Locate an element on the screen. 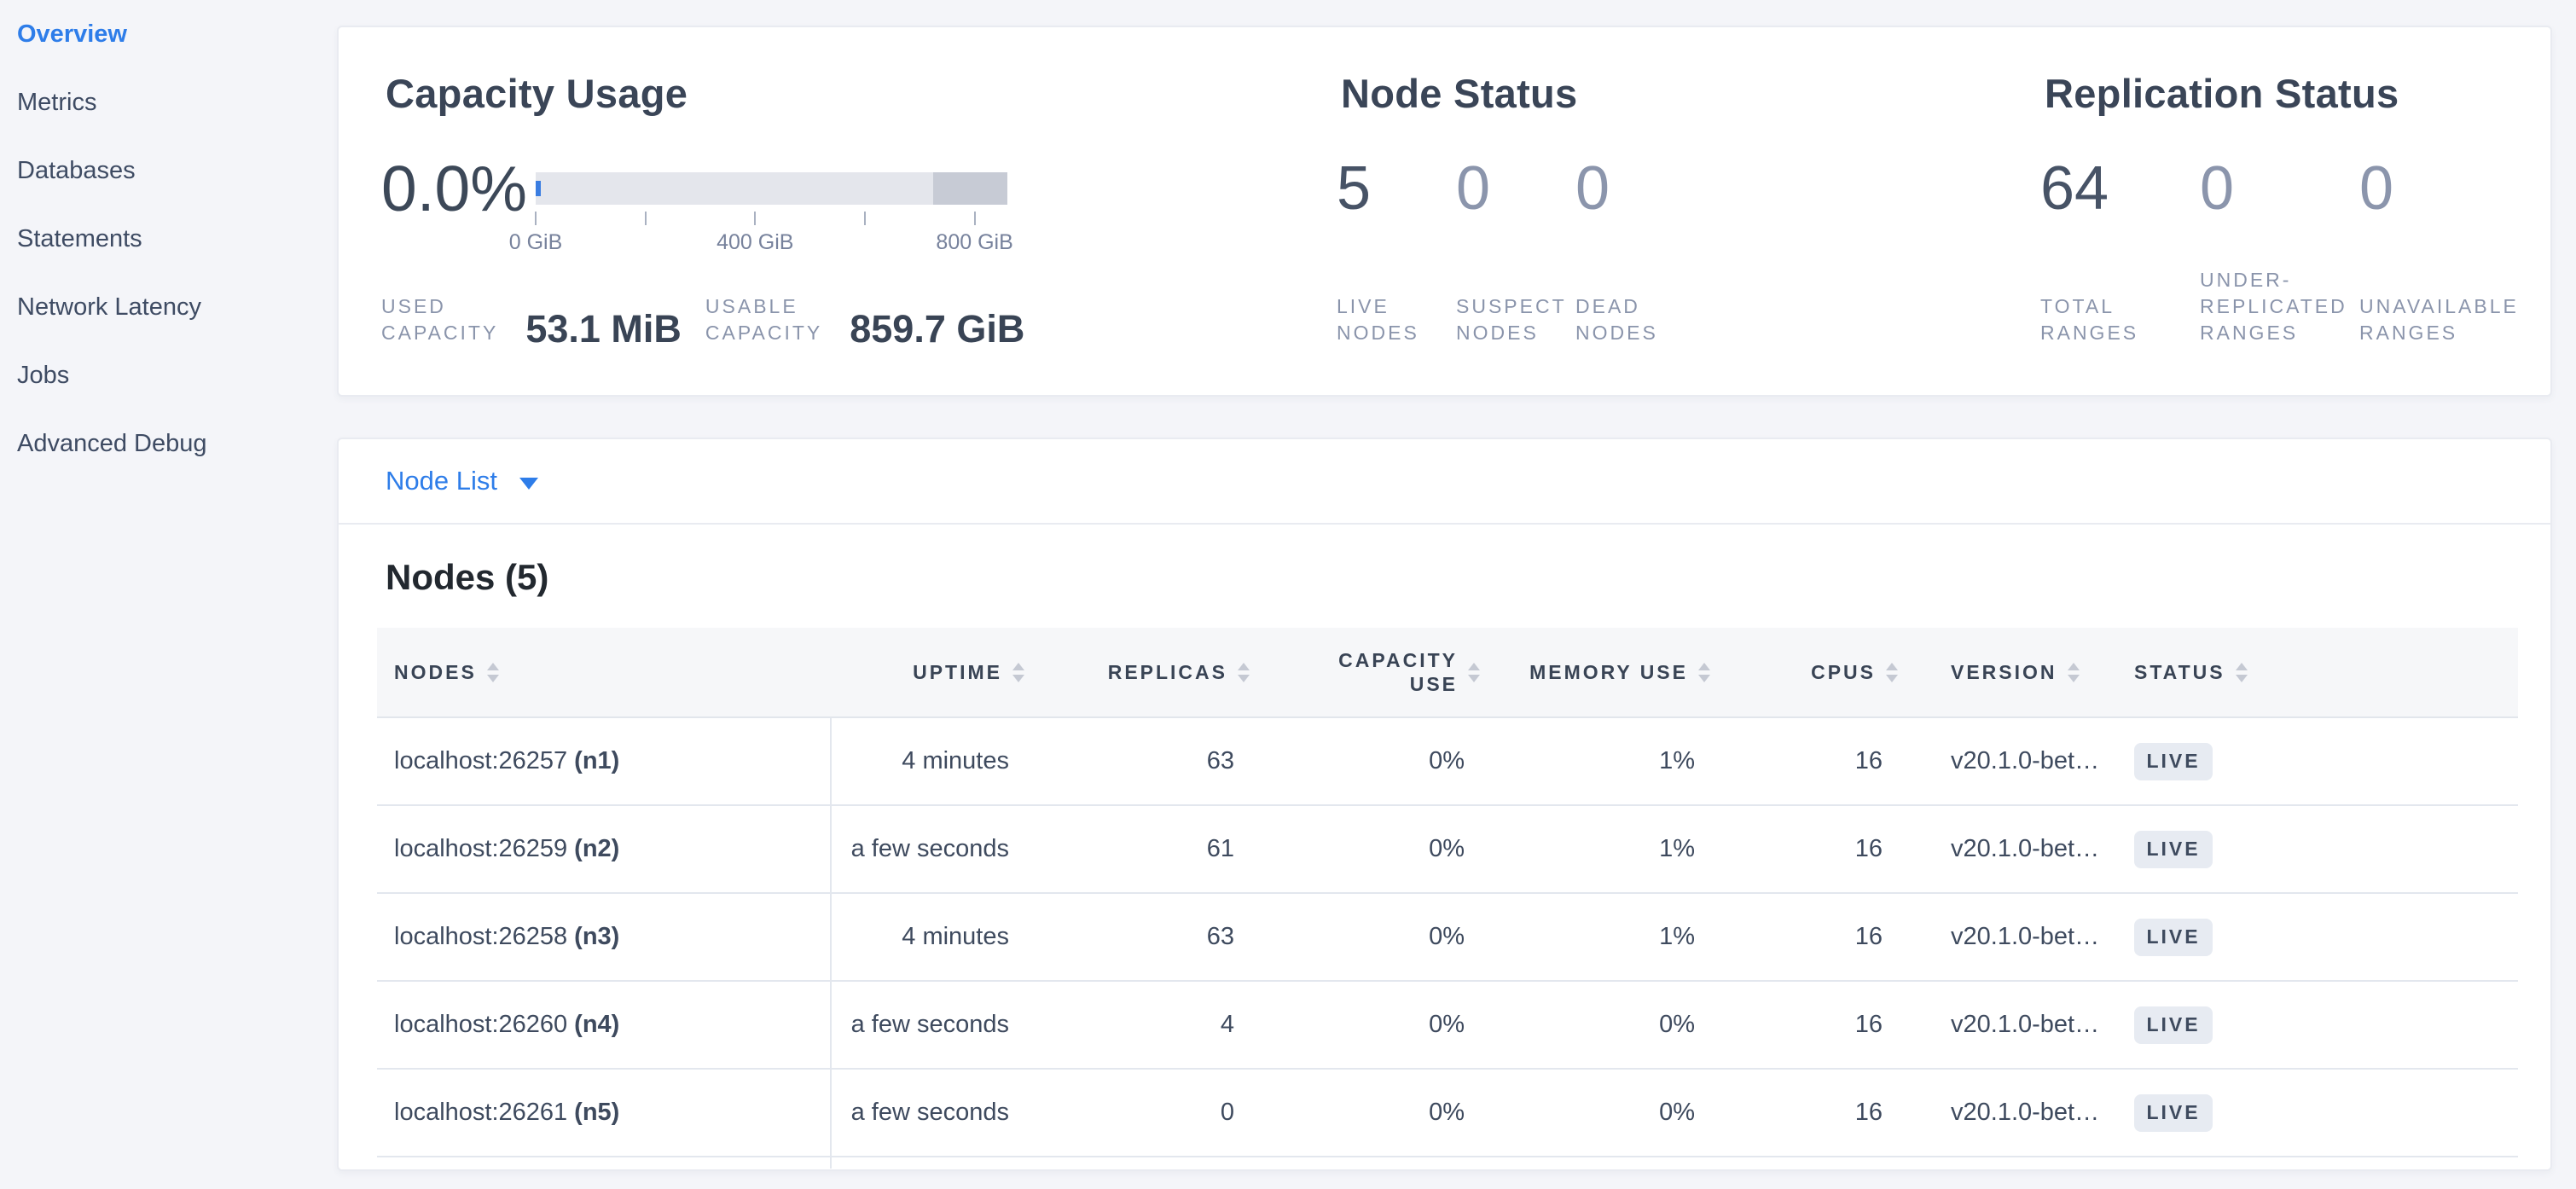 Image resolution: width=2576 pixels, height=1189 pixels. sidebar-item-advanced-debug: Advanced Debug is located at coordinates (112, 443).